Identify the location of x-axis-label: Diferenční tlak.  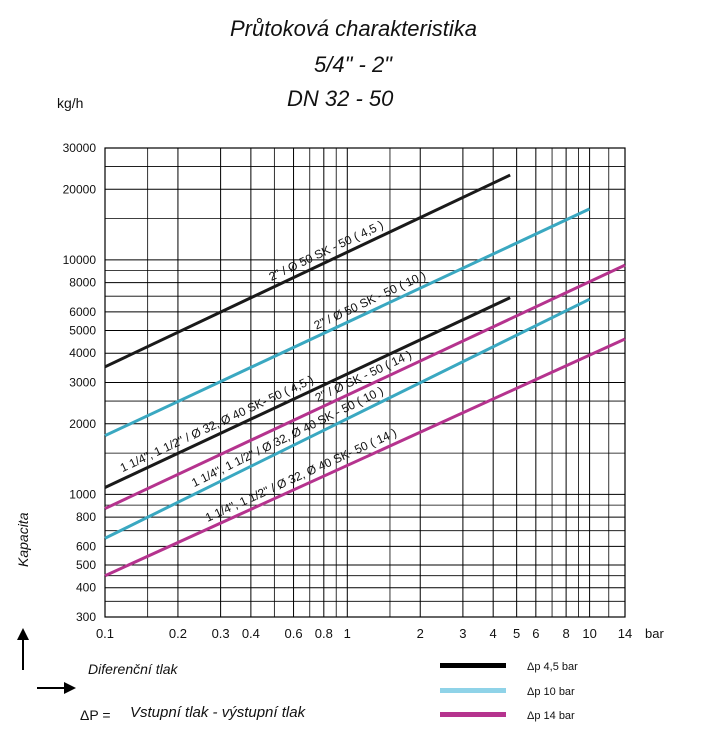
(133, 669).